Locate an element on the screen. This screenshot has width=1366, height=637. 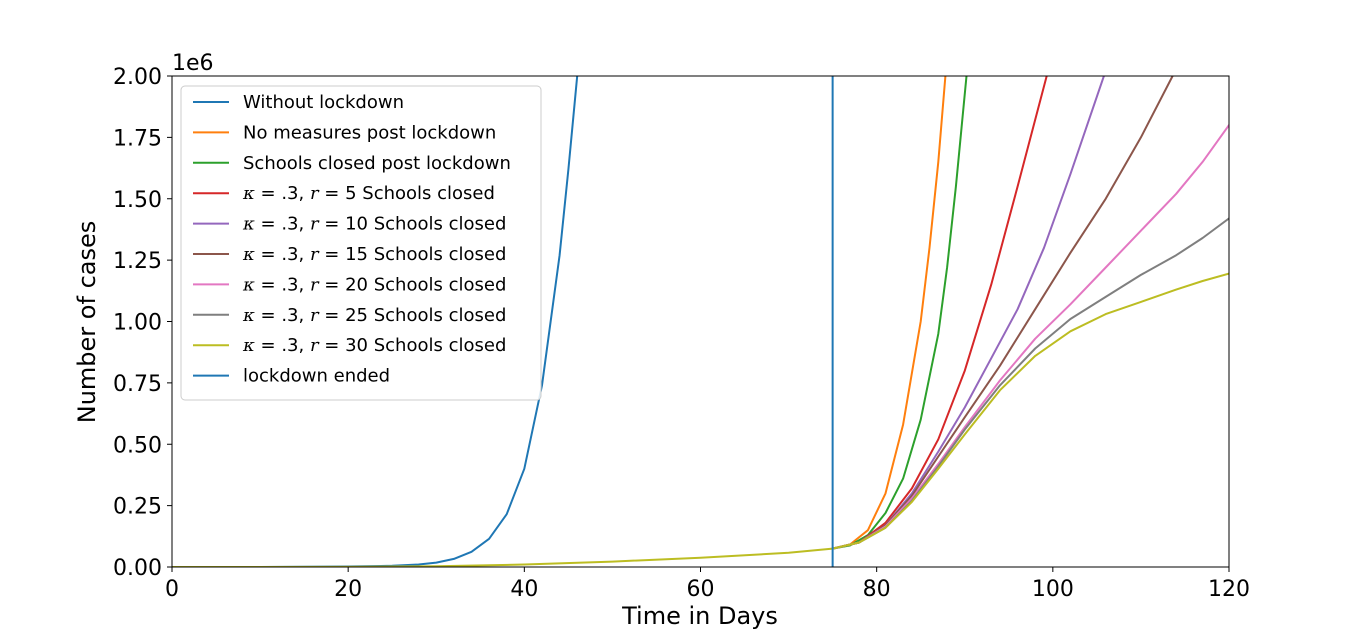
y-tick-label: 0.25 is located at coordinates (137, 507).